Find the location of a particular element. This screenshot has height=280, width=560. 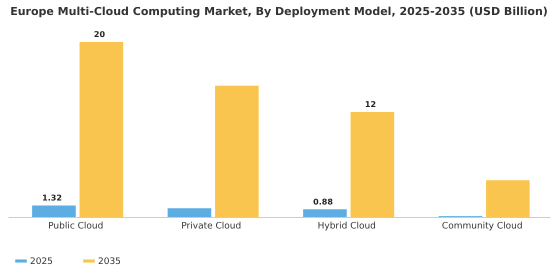

x-tick-label: Community Cloud is located at coordinates (482, 227).